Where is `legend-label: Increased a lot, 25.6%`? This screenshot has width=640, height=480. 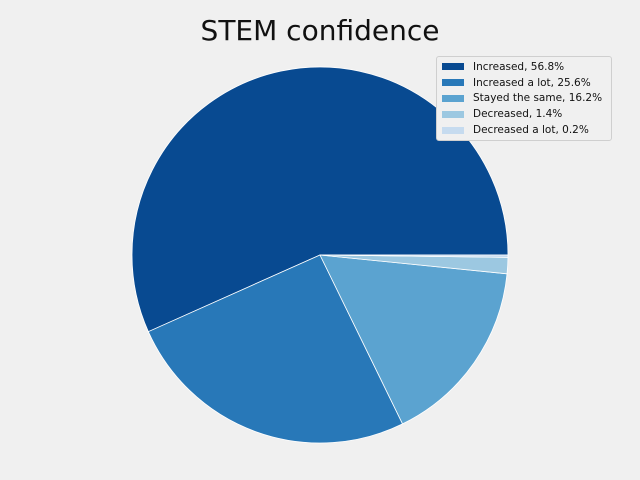
legend-label: Increased a lot, 25.6% is located at coordinates (532, 82).